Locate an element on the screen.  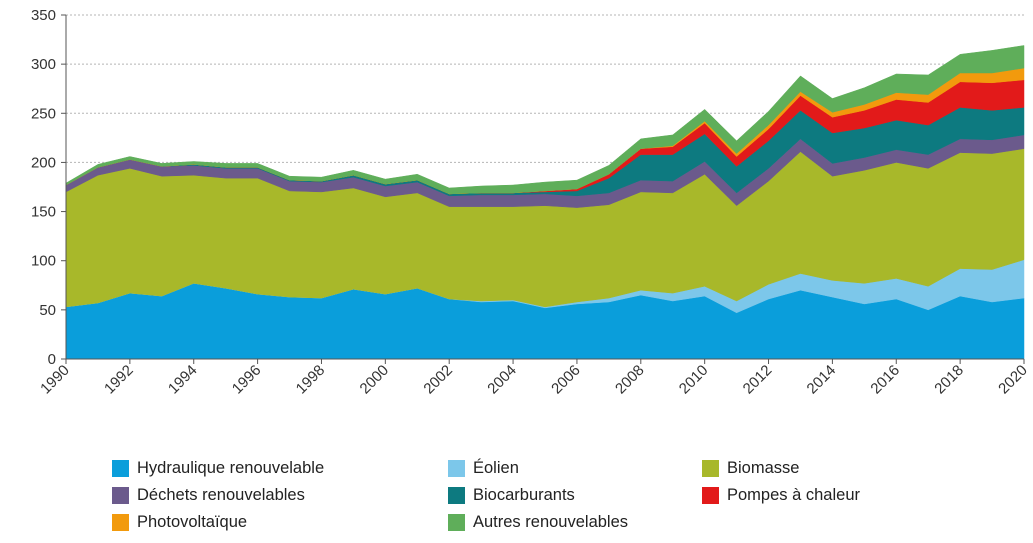
legend-item: Autres renouvelables is located at coordinates (575, 522).